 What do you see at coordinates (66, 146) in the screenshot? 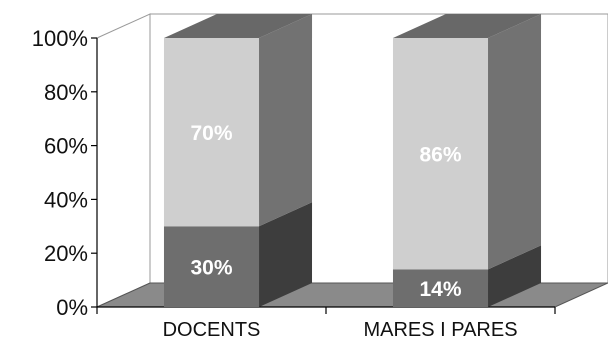
I see `y-tick-label: 60%` at bounding box center [66, 146].